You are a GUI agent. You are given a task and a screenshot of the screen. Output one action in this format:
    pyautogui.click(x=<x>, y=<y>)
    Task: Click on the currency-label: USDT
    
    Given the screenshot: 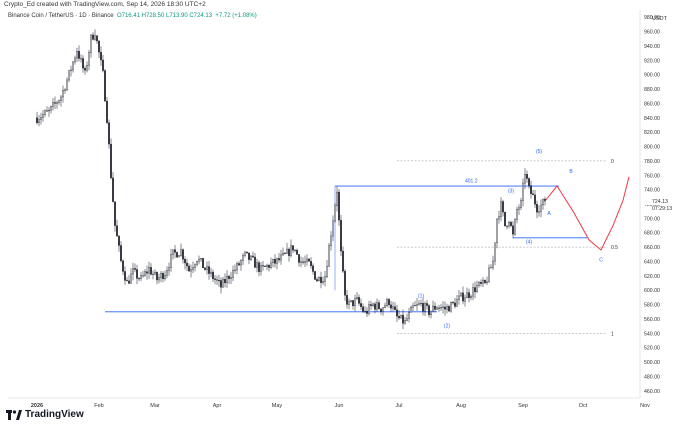 What is the action you would take?
    pyautogui.click(x=659, y=19)
    